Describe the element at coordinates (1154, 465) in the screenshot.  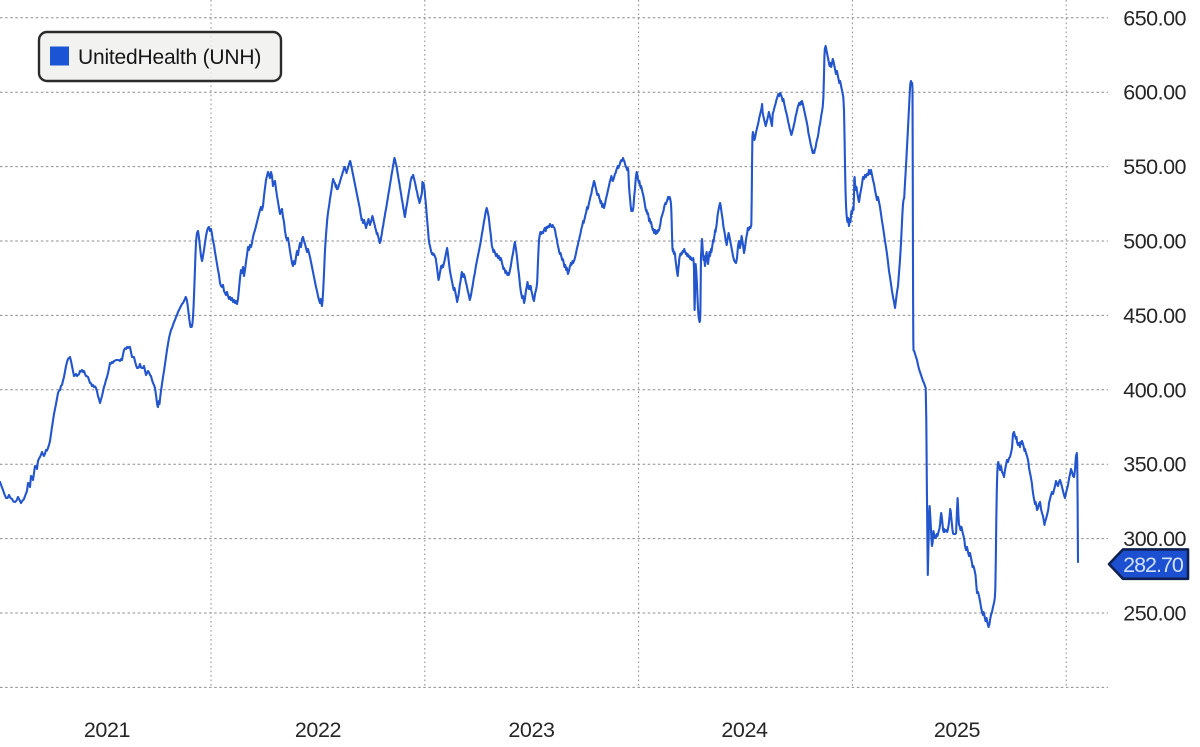
I see `svg-text: 350.00` at that location.